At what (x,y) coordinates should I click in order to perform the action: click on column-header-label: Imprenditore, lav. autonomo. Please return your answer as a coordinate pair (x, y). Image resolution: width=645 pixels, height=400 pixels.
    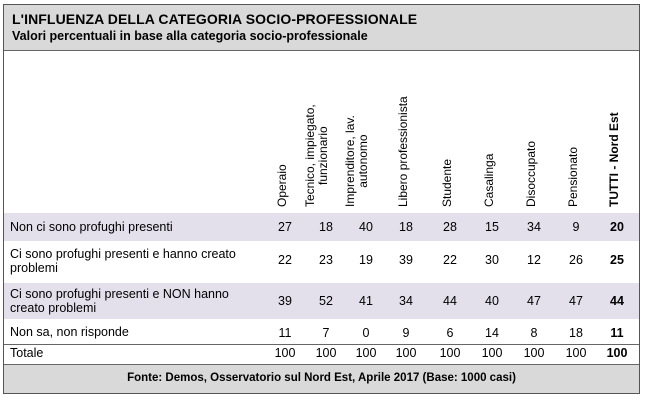
    Looking at the image, I should click on (356, 161).